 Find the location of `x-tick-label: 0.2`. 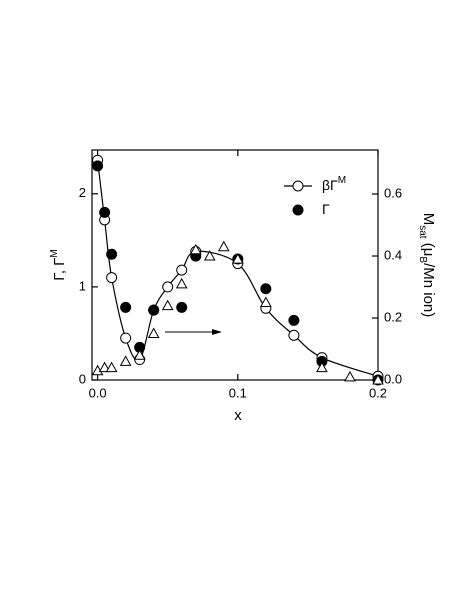

x-tick-label: 0.2 is located at coordinates (378, 392).